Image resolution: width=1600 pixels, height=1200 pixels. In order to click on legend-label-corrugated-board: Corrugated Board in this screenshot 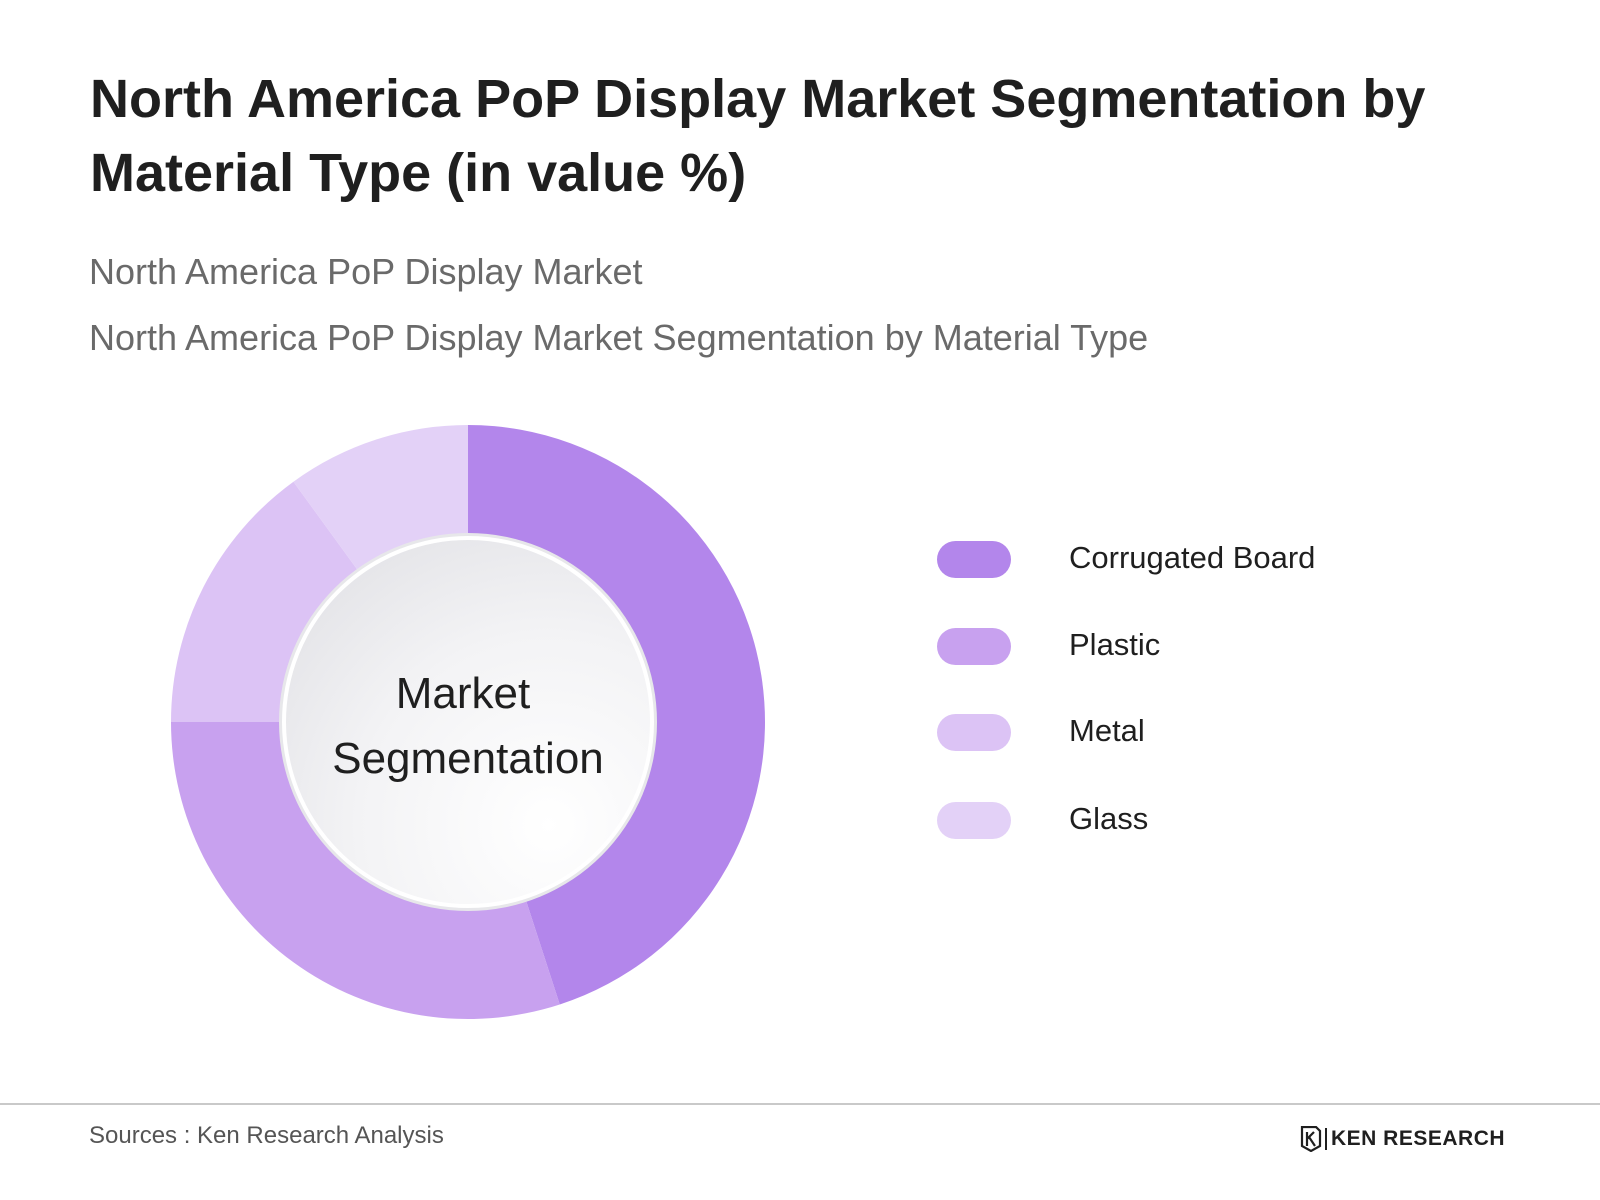, I will do `click(1192, 557)`.